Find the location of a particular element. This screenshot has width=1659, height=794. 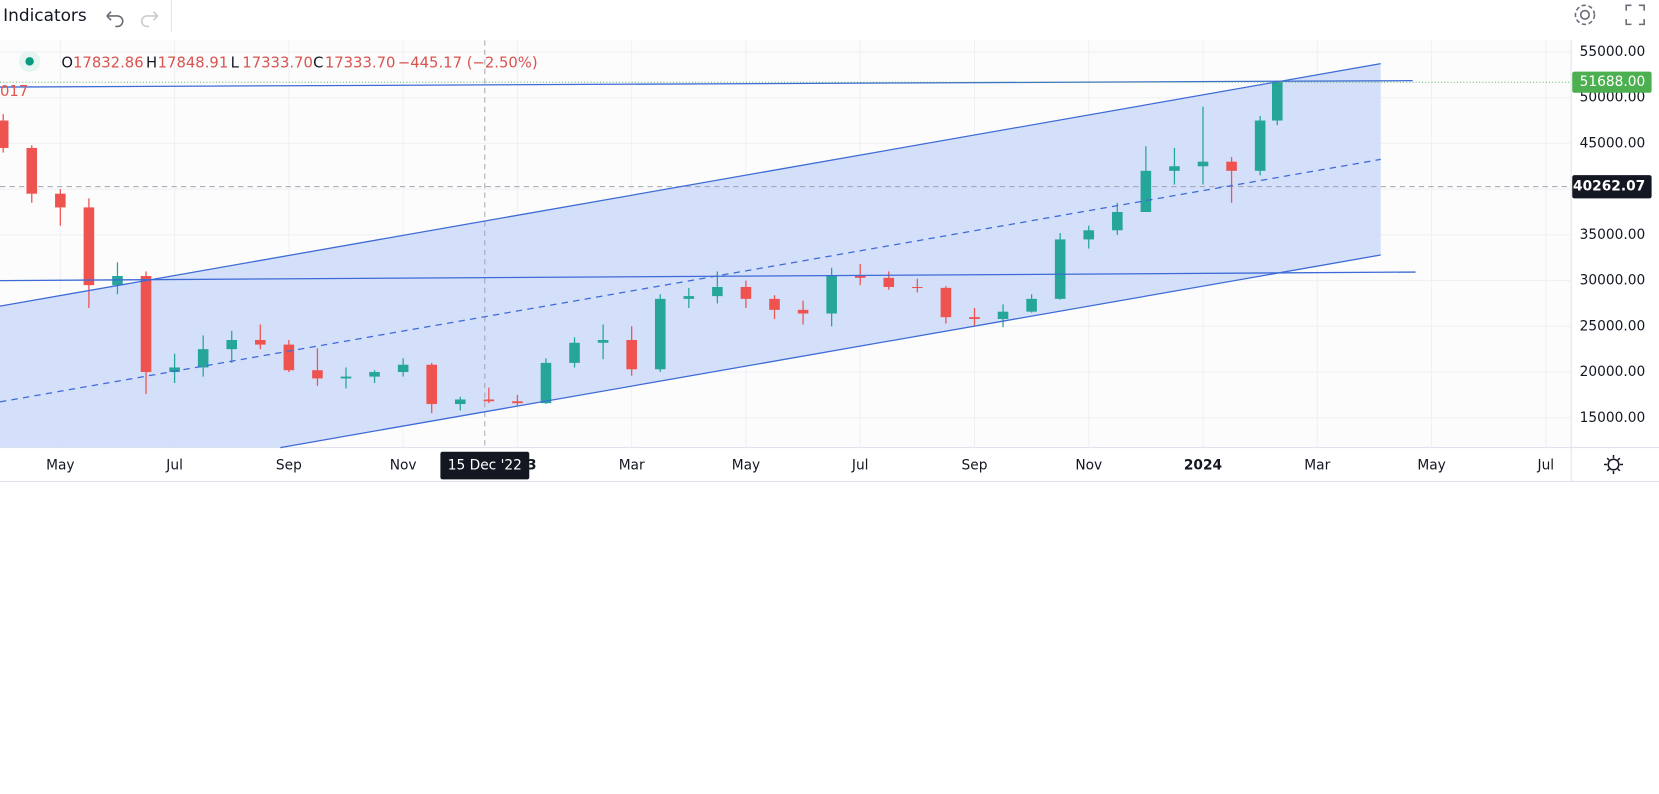

legend-key: C is located at coordinates (318, 63).